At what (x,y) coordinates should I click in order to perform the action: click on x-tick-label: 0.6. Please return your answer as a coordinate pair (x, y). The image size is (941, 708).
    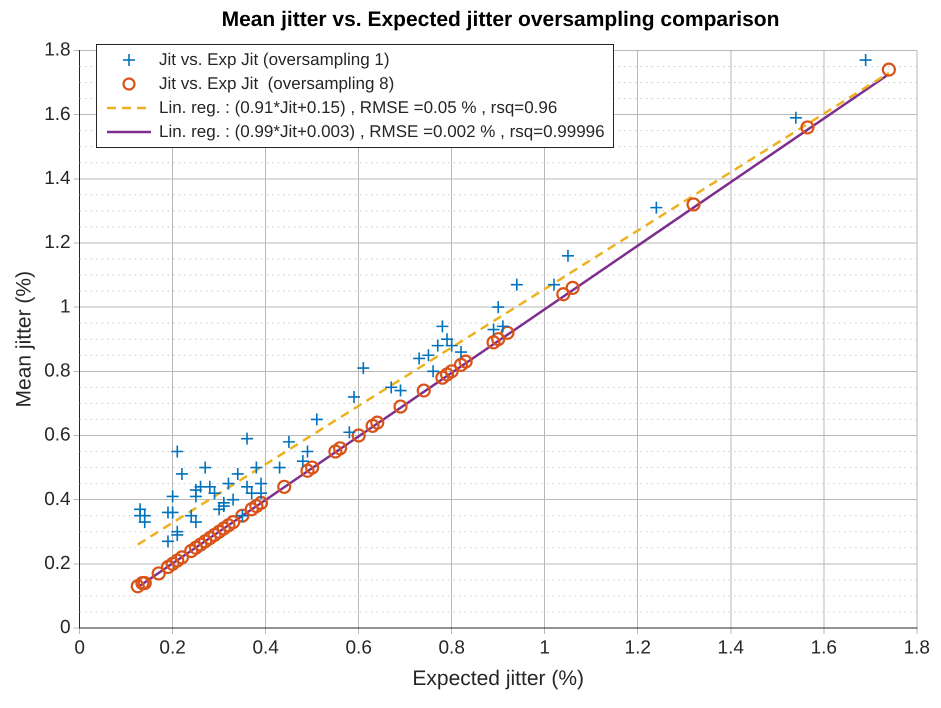
    Looking at the image, I should click on (358, 648).